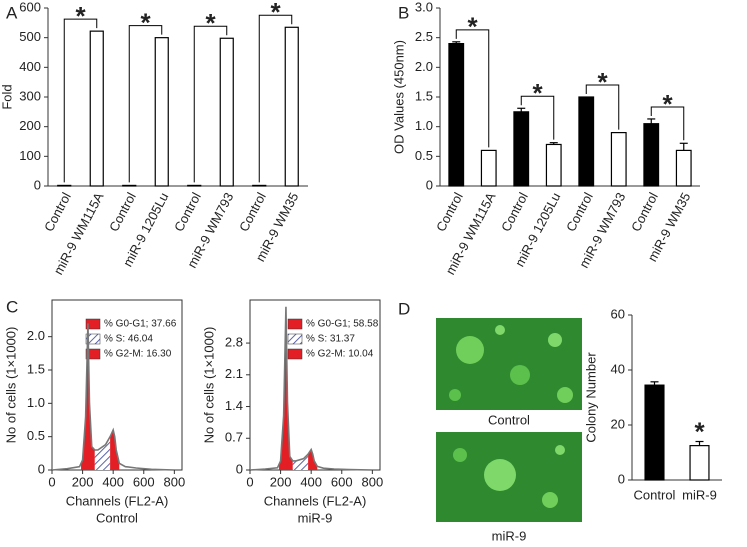 The width and height of the screenshot is (747, 547). Describe the element at coordinates (12, 12) in the screenshot. I see `panel-label: A` at that location.